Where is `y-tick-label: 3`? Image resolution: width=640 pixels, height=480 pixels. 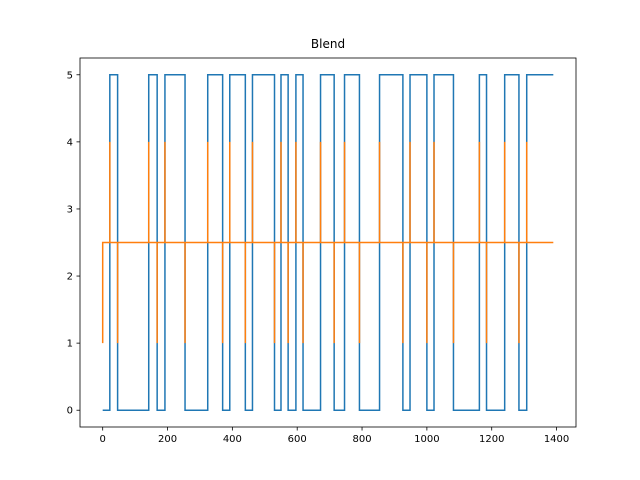
y-tick-label: 3 is located at coordinates (70, 209).